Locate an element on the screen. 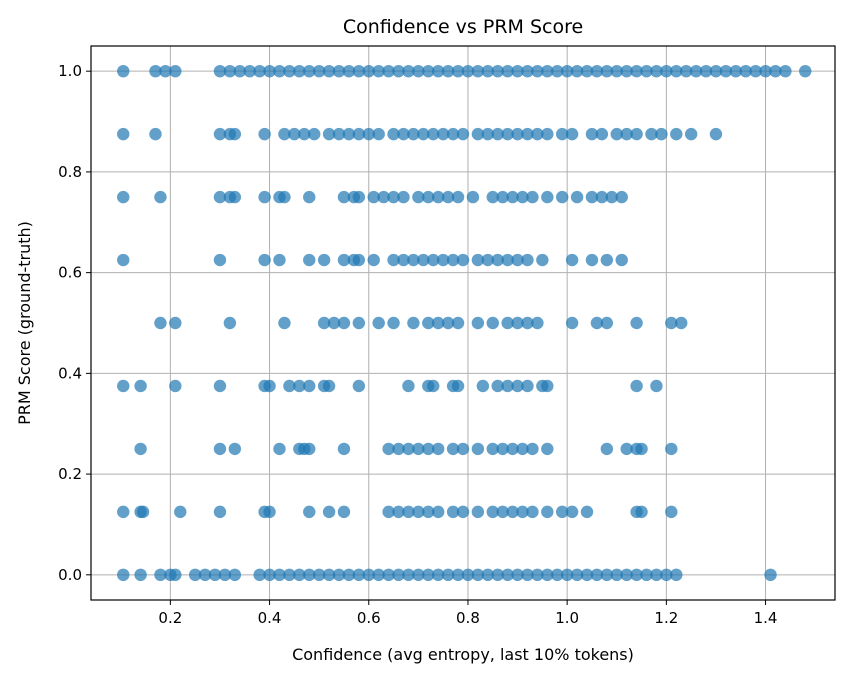 This screenshot has width=850, height=678. x-tick-label: 1.2 is located at coordinates (666, 618).